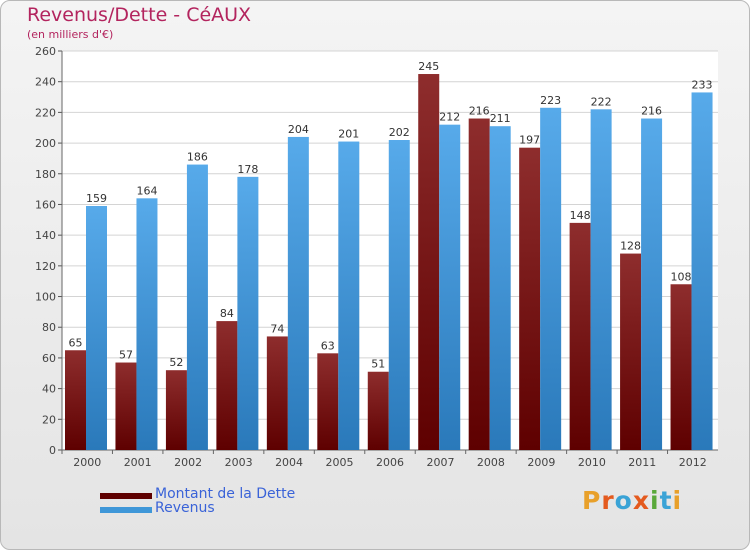 The height and width of the screenshot is (550, 750). I want to click on legend-label-dette: Montant de la Dette, so click(225, 494).